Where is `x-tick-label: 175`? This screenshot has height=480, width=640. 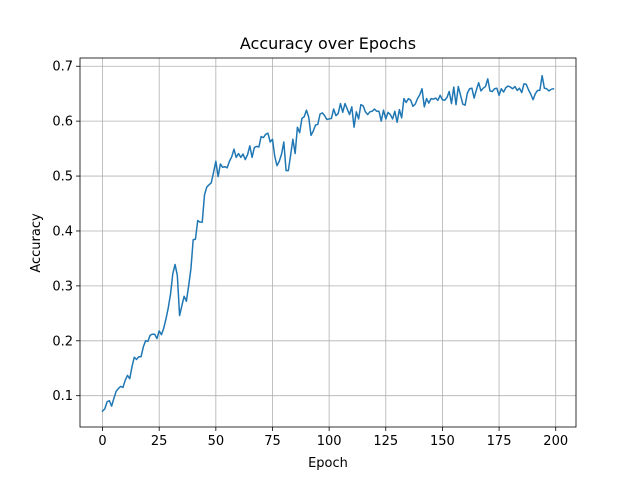
x-tick-label: 175 is located at coordinates (499, 441).